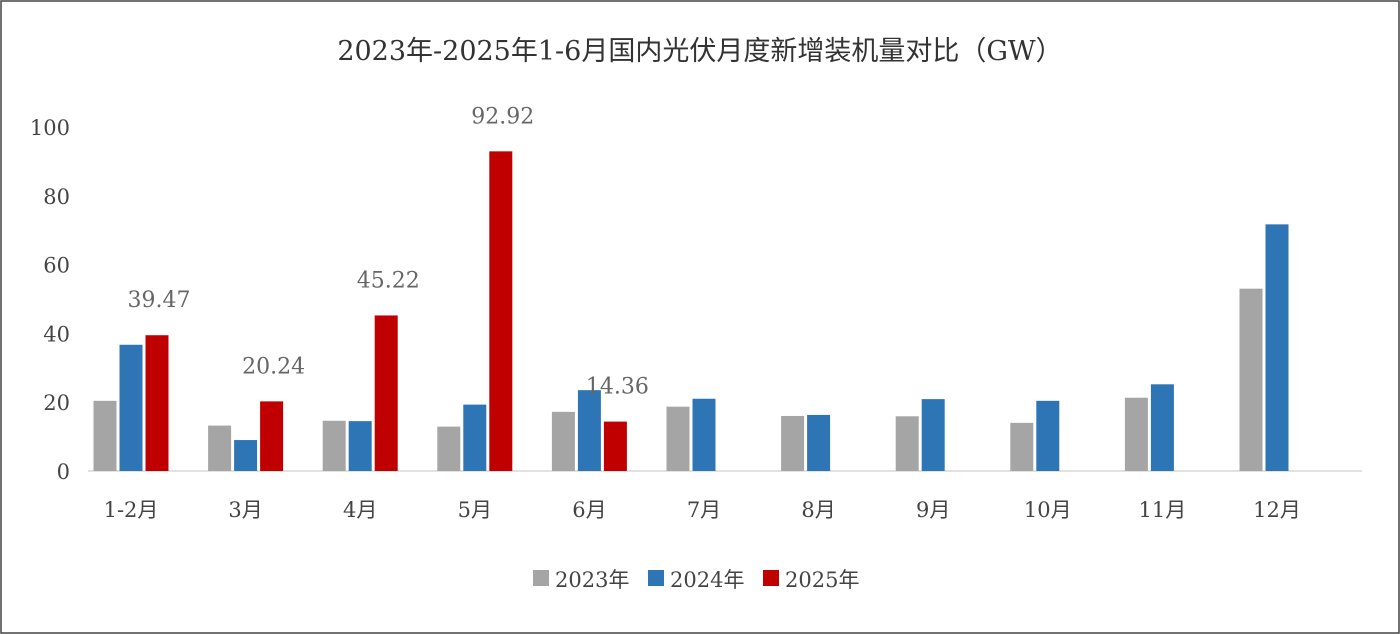  Describe the element at coordinates (819, 442) in the screenshot. I see `bar-2024年-8月` at that location.